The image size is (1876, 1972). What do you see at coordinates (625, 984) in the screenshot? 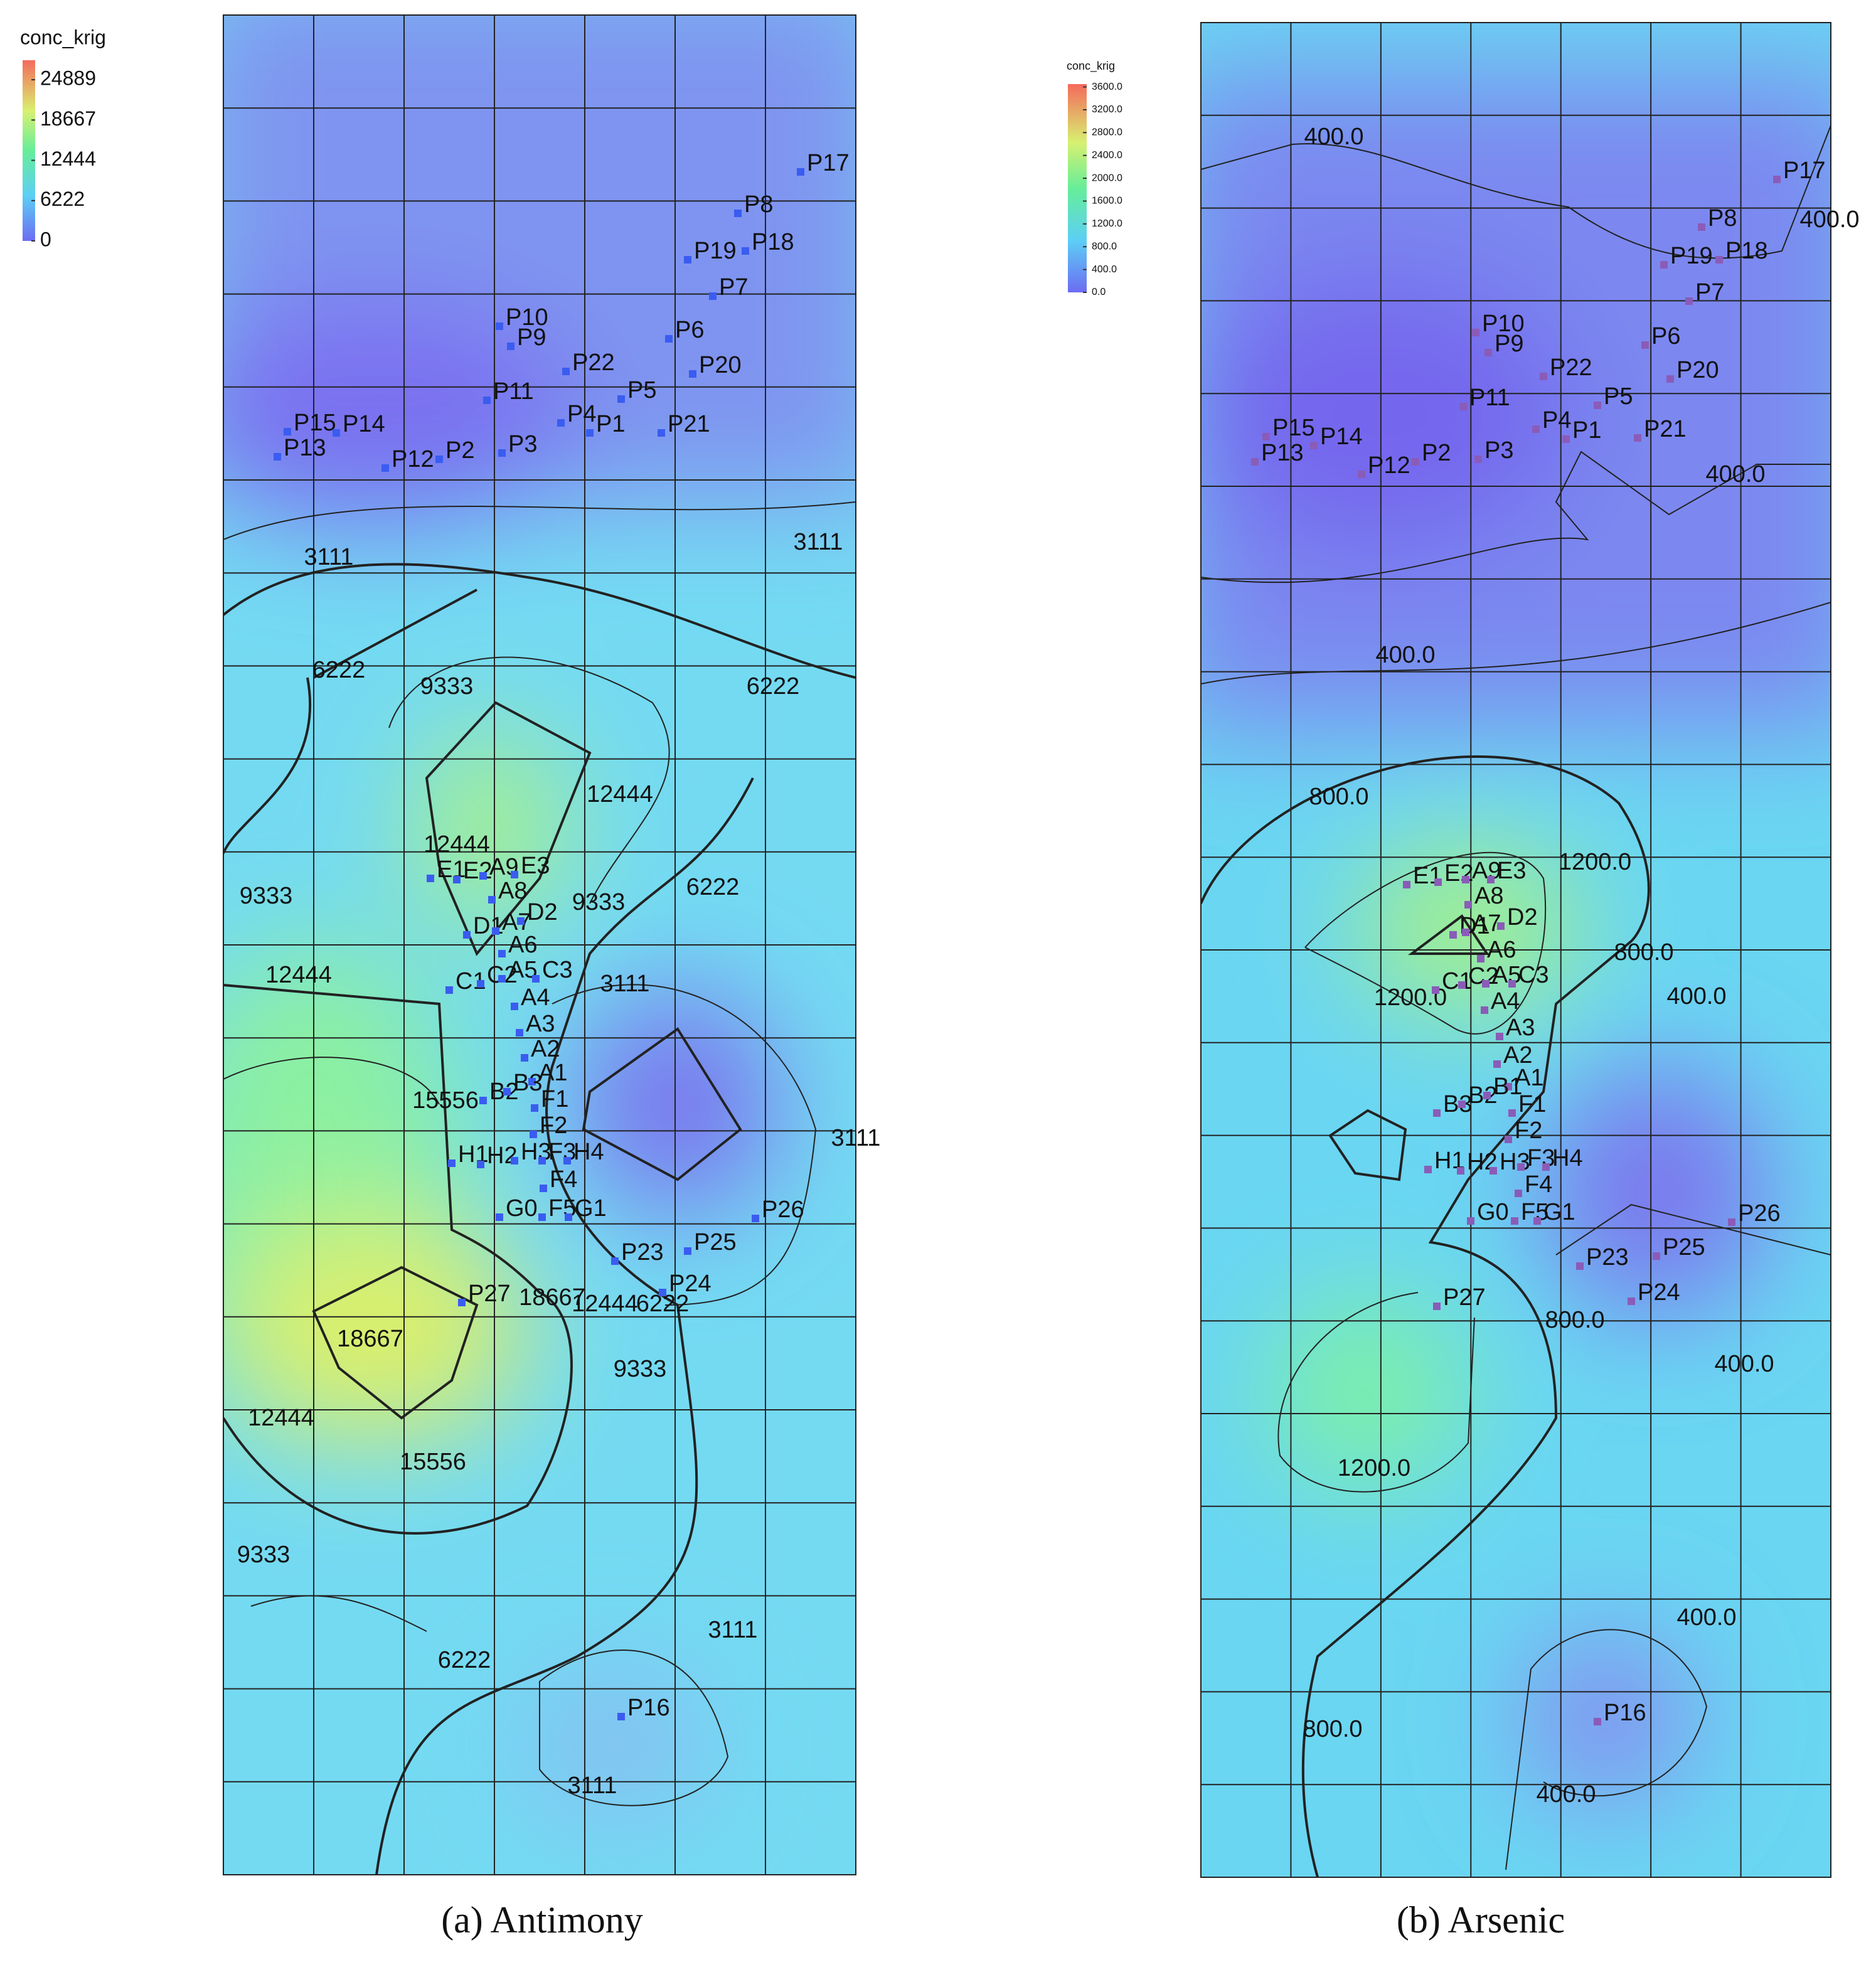
I see `contour-label: 3111` at bounding box center [625, 984].